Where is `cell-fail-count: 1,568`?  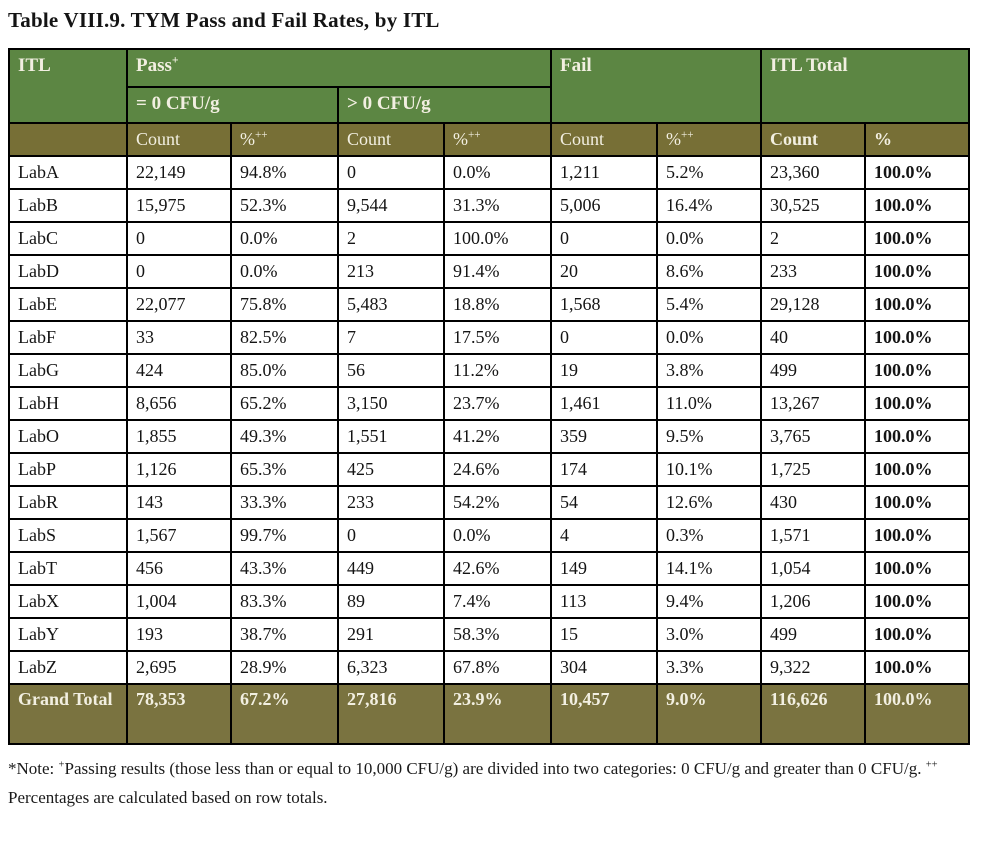
cell-fail-count: 1,568 is located at coordinates (604, 304).